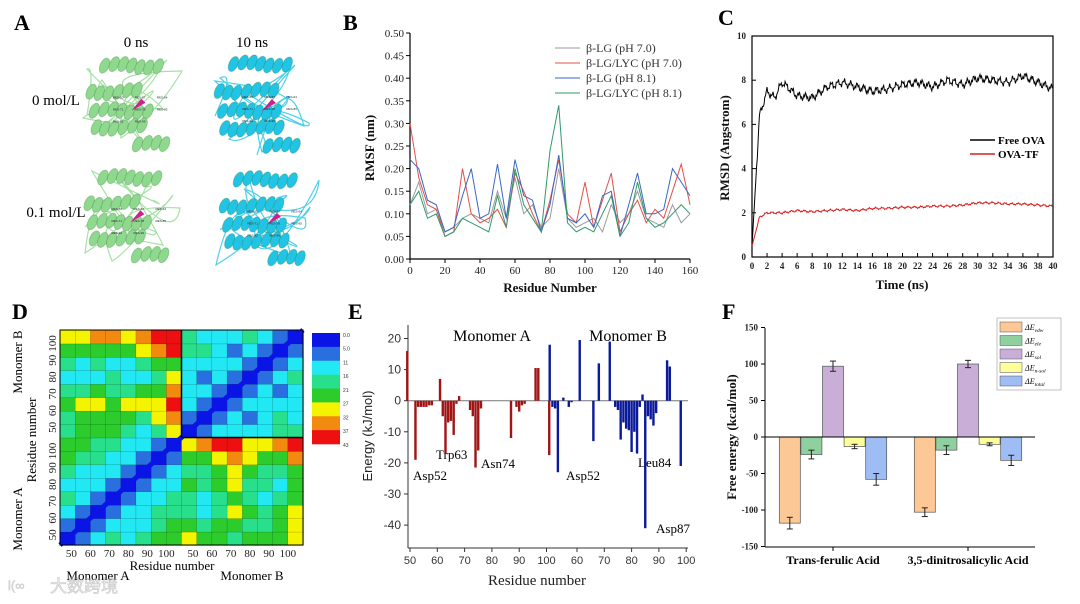 Image resolution: width=1080 pixels, height=604 pixels. What do you see at coordinates (117, 209) in the screenshot?
I see `residue-label: RES-50` at bounding box center [117, 209].